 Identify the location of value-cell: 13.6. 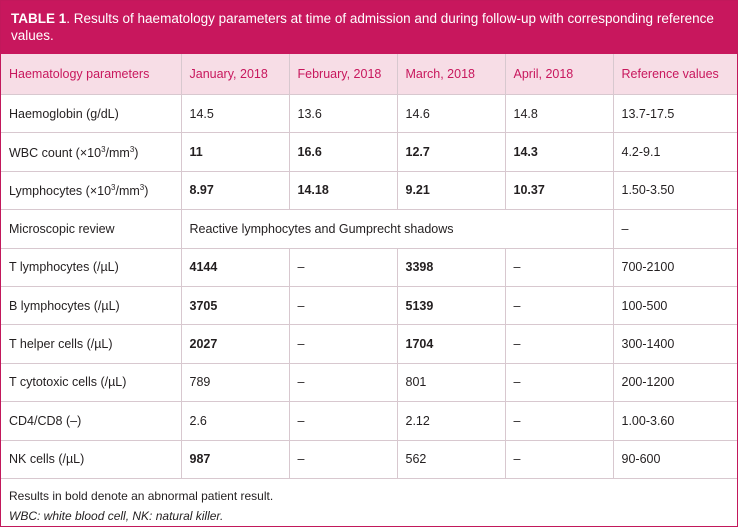
(343, 114).